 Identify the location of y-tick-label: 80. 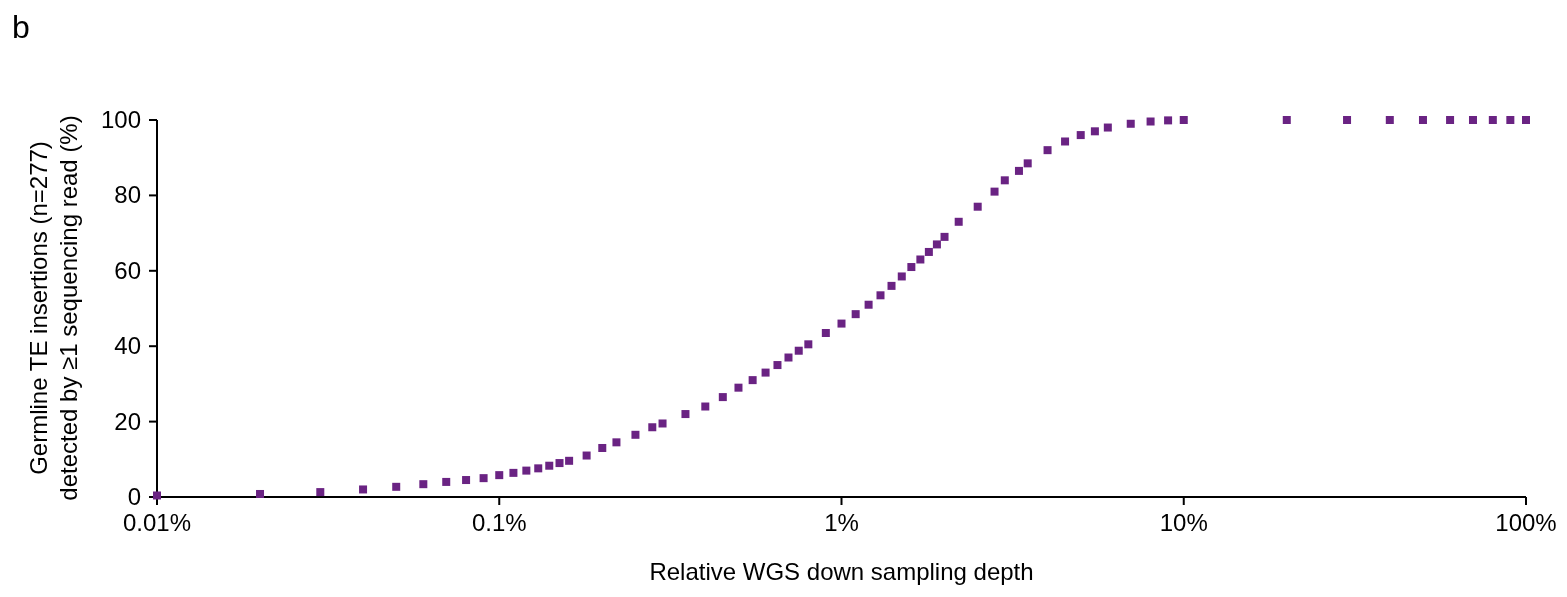
(127, 195).